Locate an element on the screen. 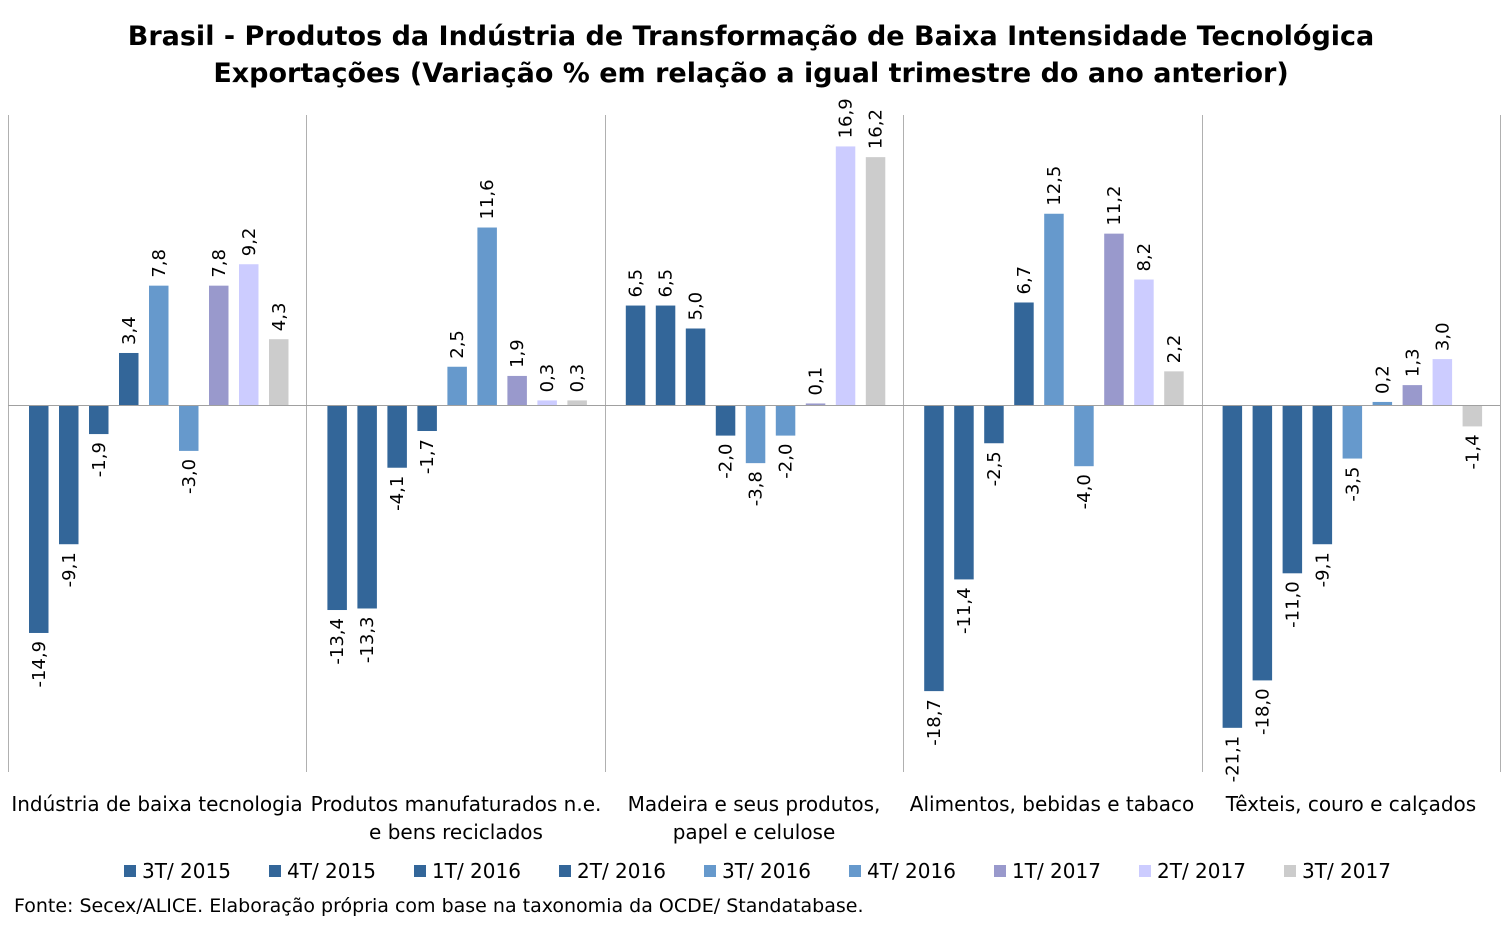 The height and width of the screenshot is (929, 1502). legend-label-1: 4T/ 2015 is located at coordinates (331, 871).